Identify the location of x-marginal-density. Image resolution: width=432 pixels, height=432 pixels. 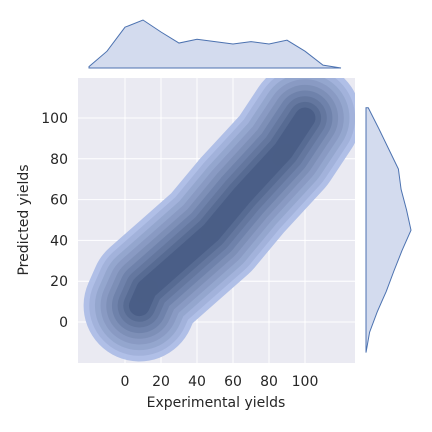
(215, 44).